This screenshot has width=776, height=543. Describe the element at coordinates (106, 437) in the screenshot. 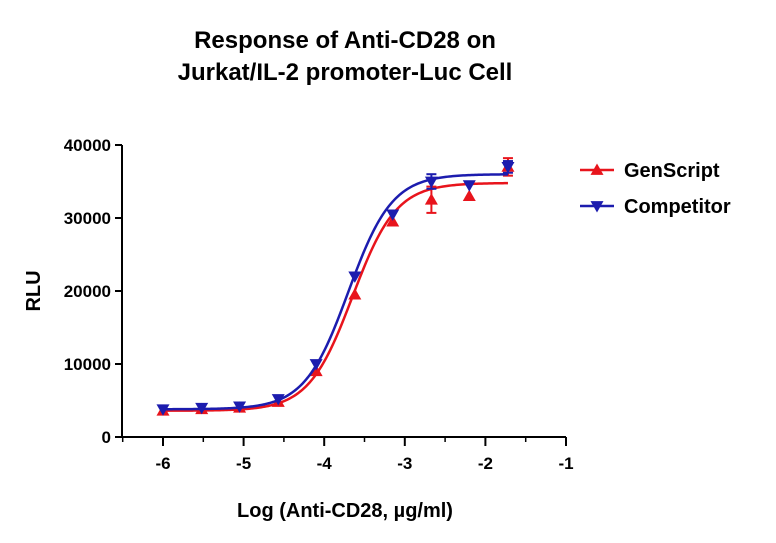

I see `y-tick-label: 0` at that location.